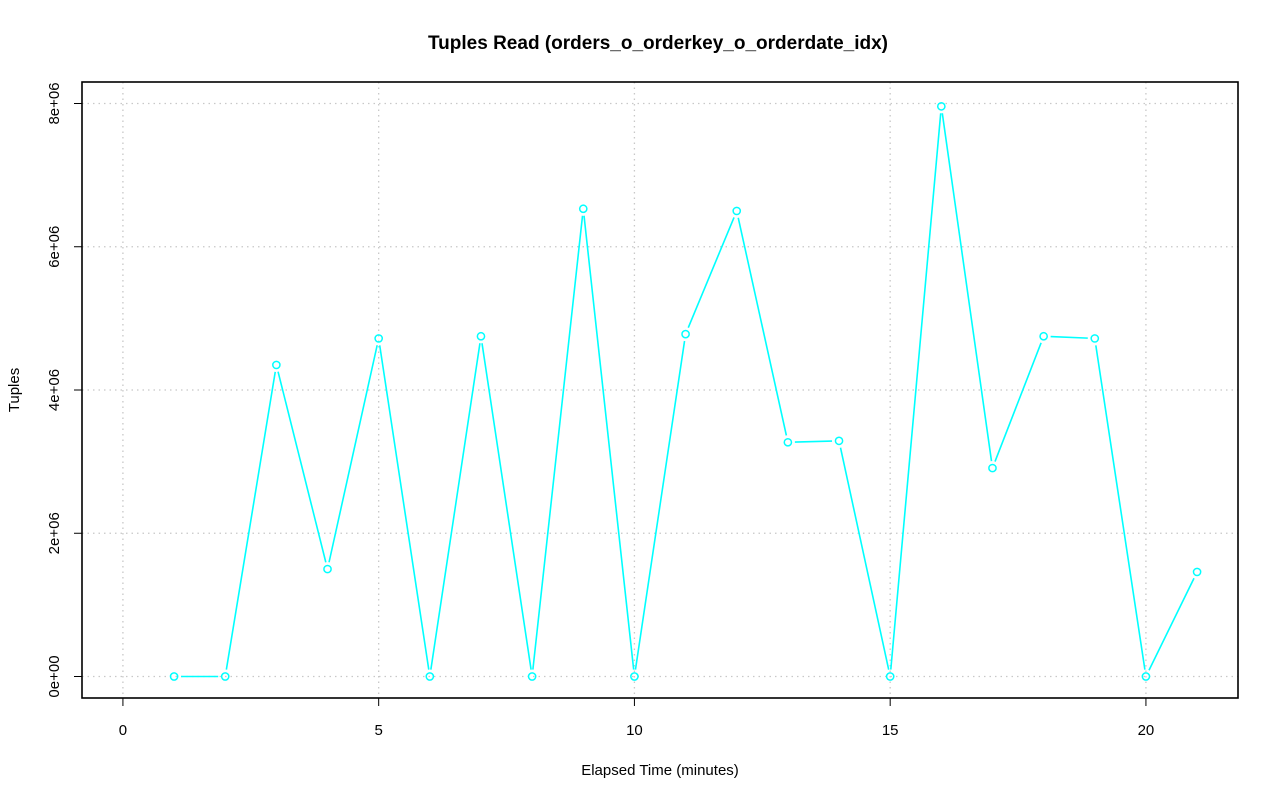 The image size is (1280, 801). What do you see at coordinates (637, 718) in the screenshot?
I see `x-axis: 0 5 10 15 20` at bounding box center [637, 718].